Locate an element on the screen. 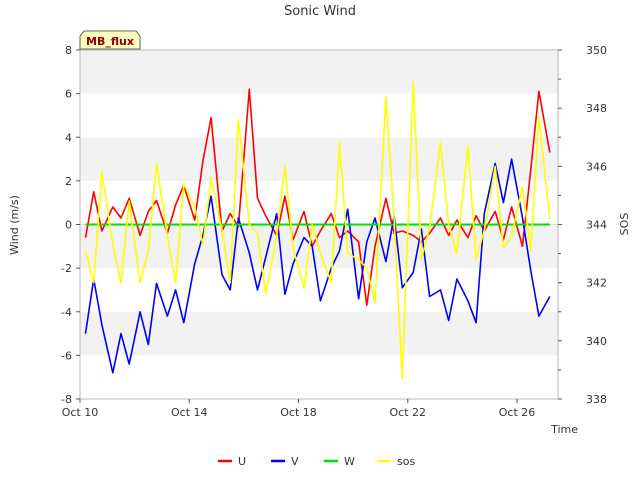  y2-tick-label: 340 is located at coordinates (596, 341).